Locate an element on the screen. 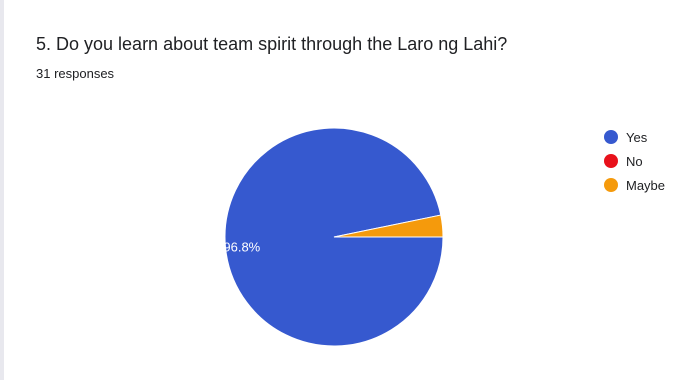  legend-swatch-yes is located at coordinates (611, 137).